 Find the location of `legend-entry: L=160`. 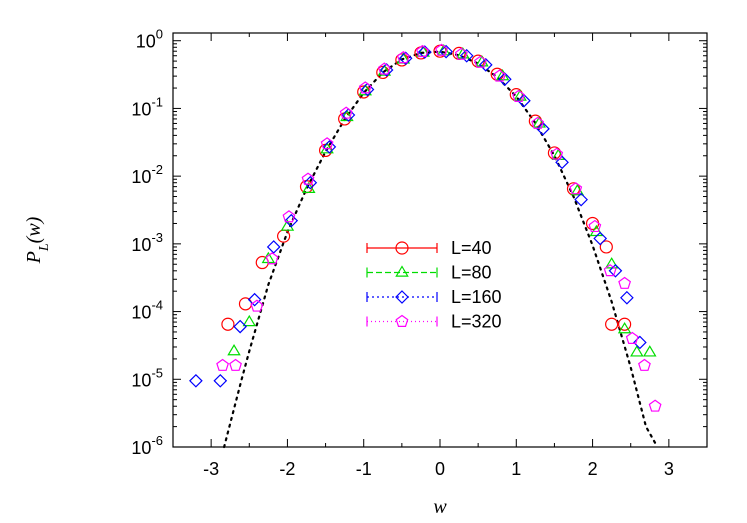

legend-entry: L=160 is located at coordinates (434, 297).